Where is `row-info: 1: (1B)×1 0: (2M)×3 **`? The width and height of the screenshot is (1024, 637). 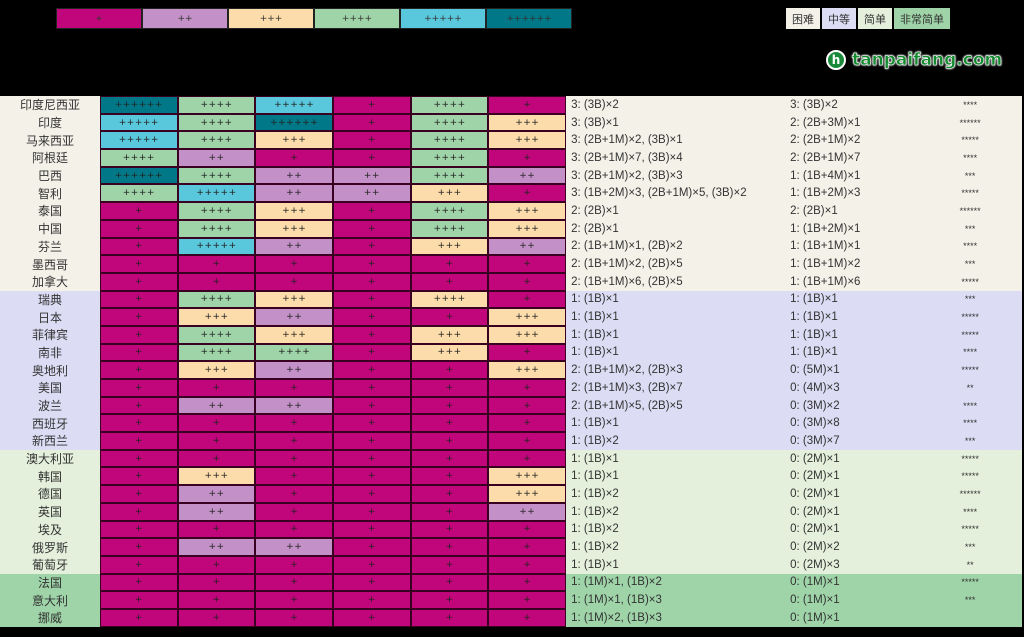
row-info: 1: (1B)×1 0: (2M)×3 ** is located at coordinates (794, 564).